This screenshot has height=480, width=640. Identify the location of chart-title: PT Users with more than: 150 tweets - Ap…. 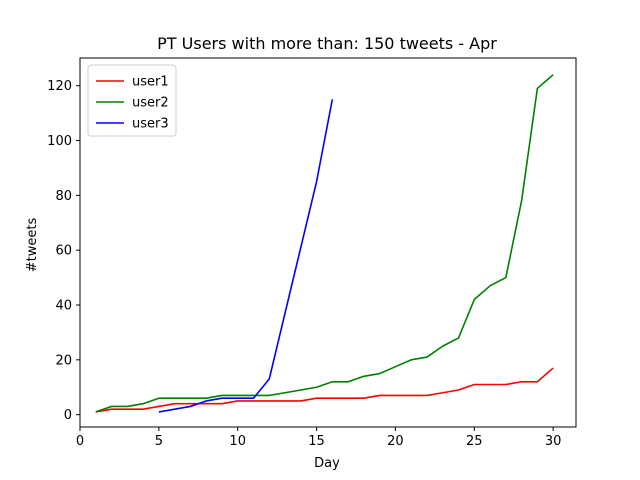
(327, 43).